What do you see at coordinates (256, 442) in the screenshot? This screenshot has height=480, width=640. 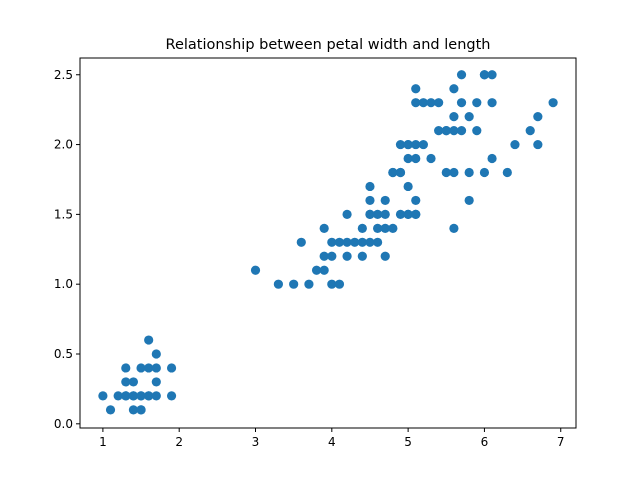 I see `x-tick-label: 3` at bounding box center [256, 442].